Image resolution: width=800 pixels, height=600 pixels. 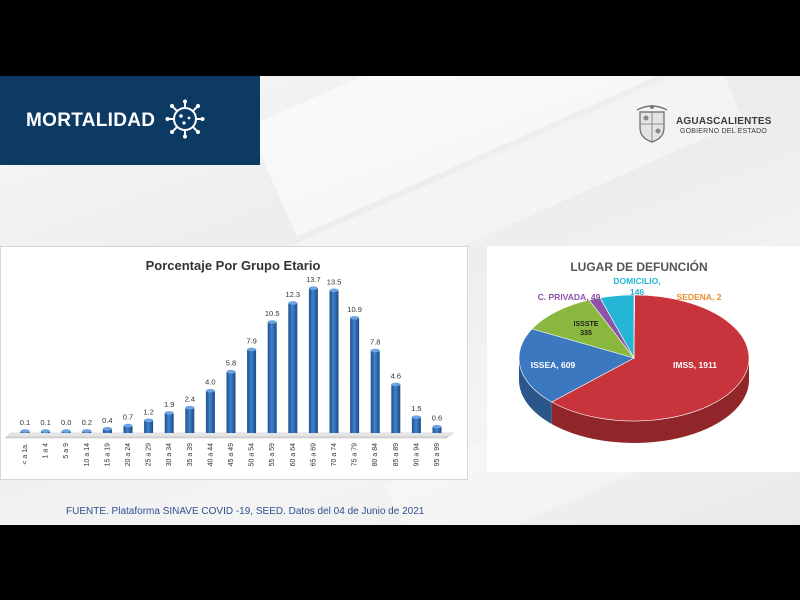 I want to click on pie-label-sedena: SEDENA, 2, so click(x=699, y=297).